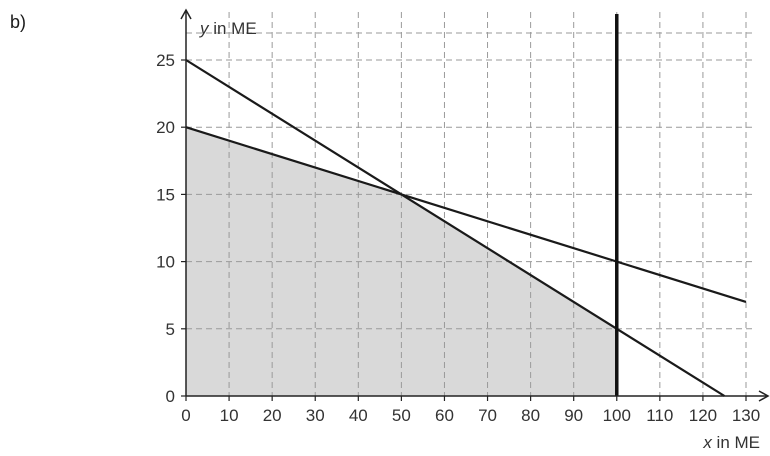 This screenshot has width=770, height=456. What do you see at coordinates (170, 329) in the screenshot?
I see `y-tick-label-5: 5` at bounding box center [170, 329].